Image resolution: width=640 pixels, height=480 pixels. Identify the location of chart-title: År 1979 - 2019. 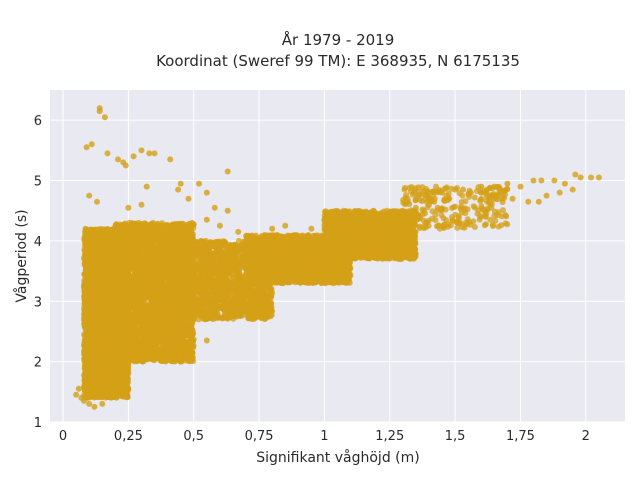
(338, 39).